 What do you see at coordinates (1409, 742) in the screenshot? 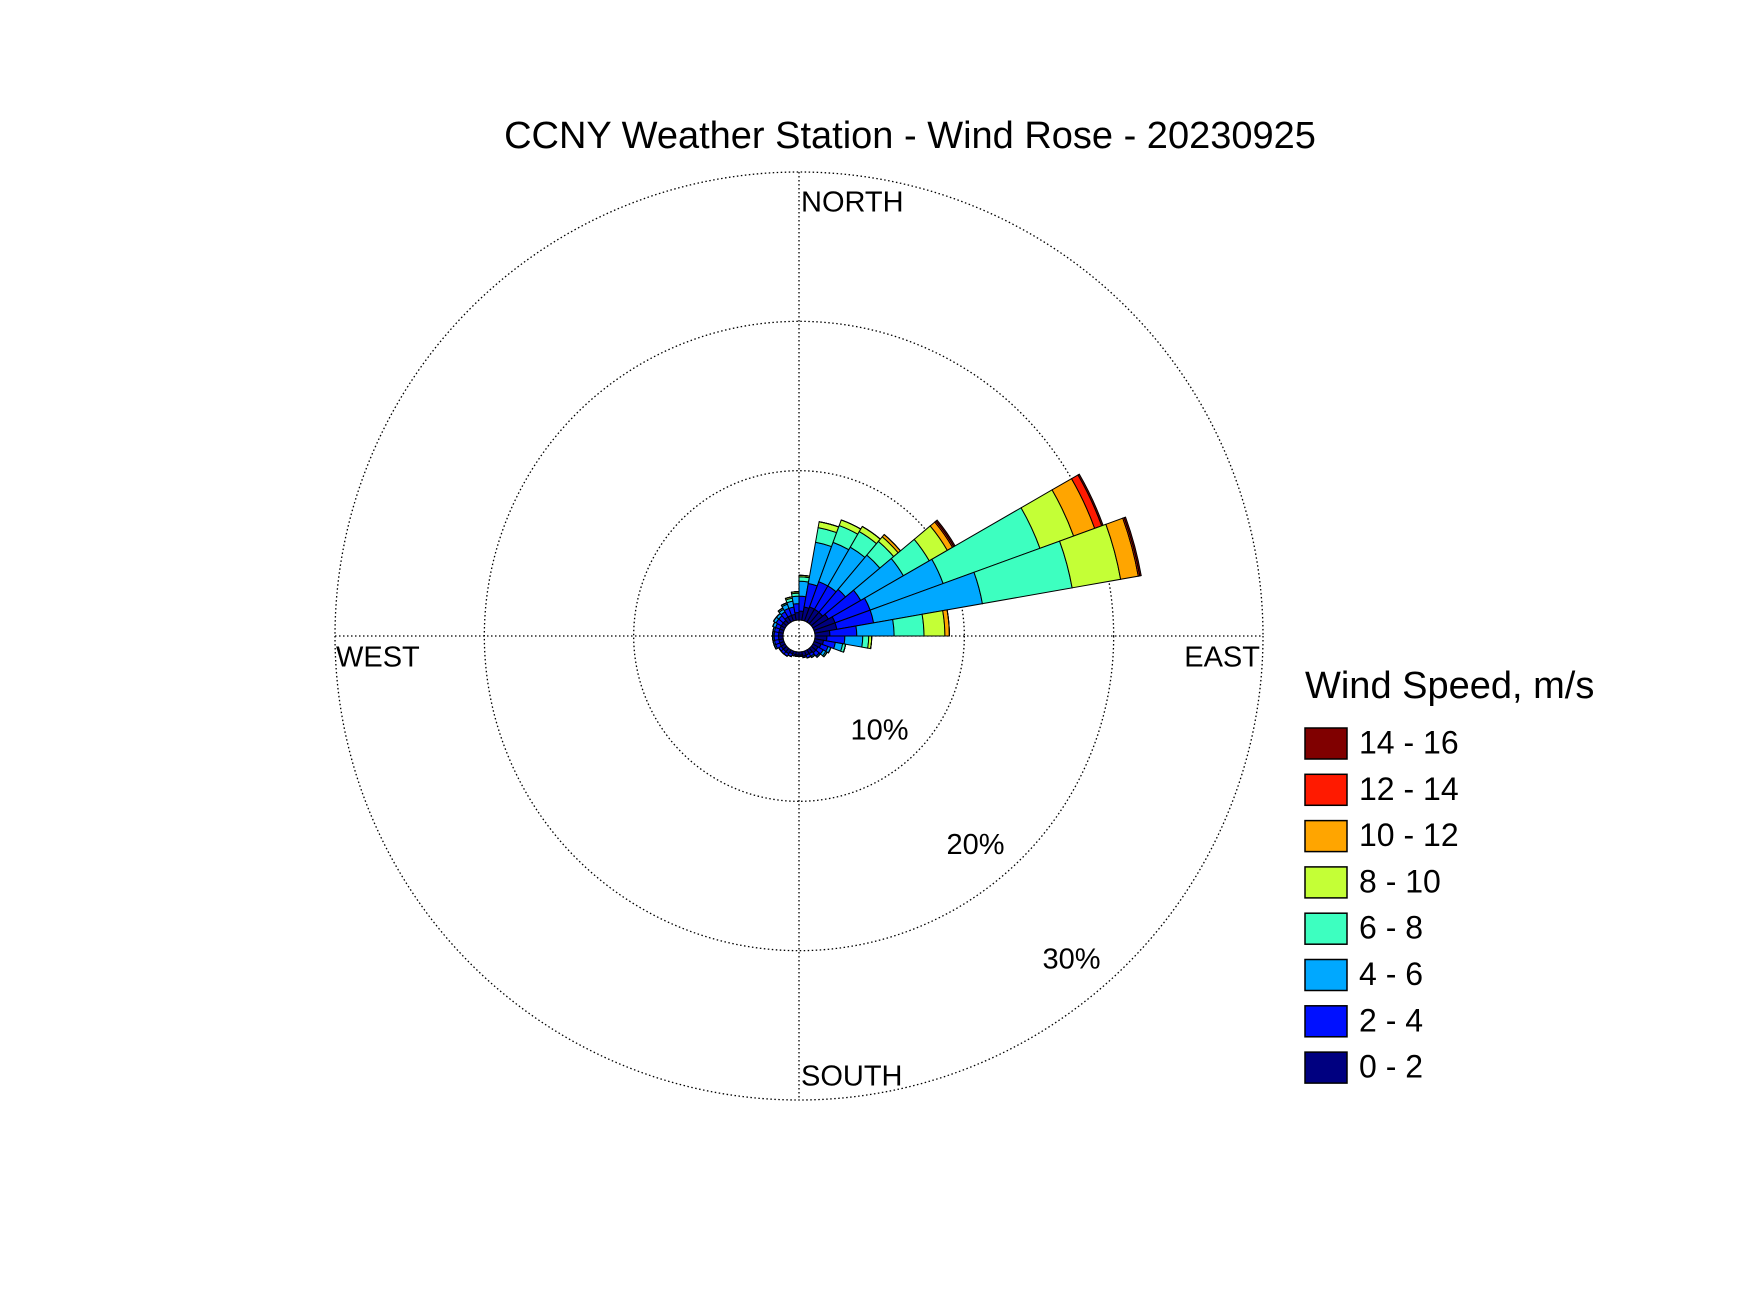
I see `legend-label: 14 - 16` at bounding box center [1409, 742].